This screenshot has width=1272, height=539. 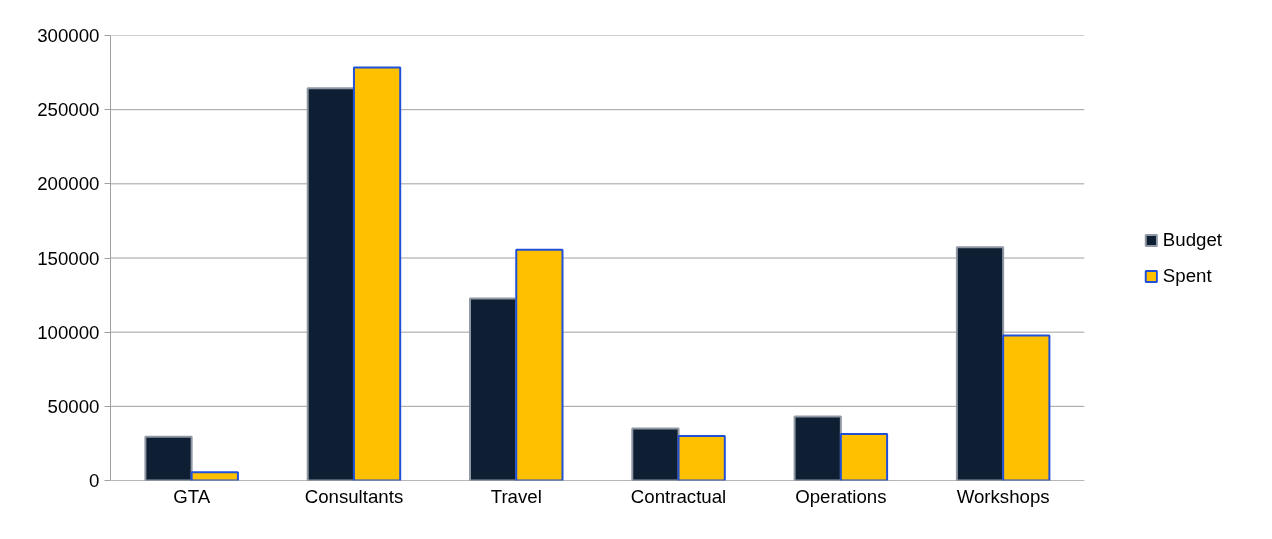 What do you see at coordinates (68, 258) in the screenshot?
I see `y-tick-label: 150000` at bounding box center [68, 258].